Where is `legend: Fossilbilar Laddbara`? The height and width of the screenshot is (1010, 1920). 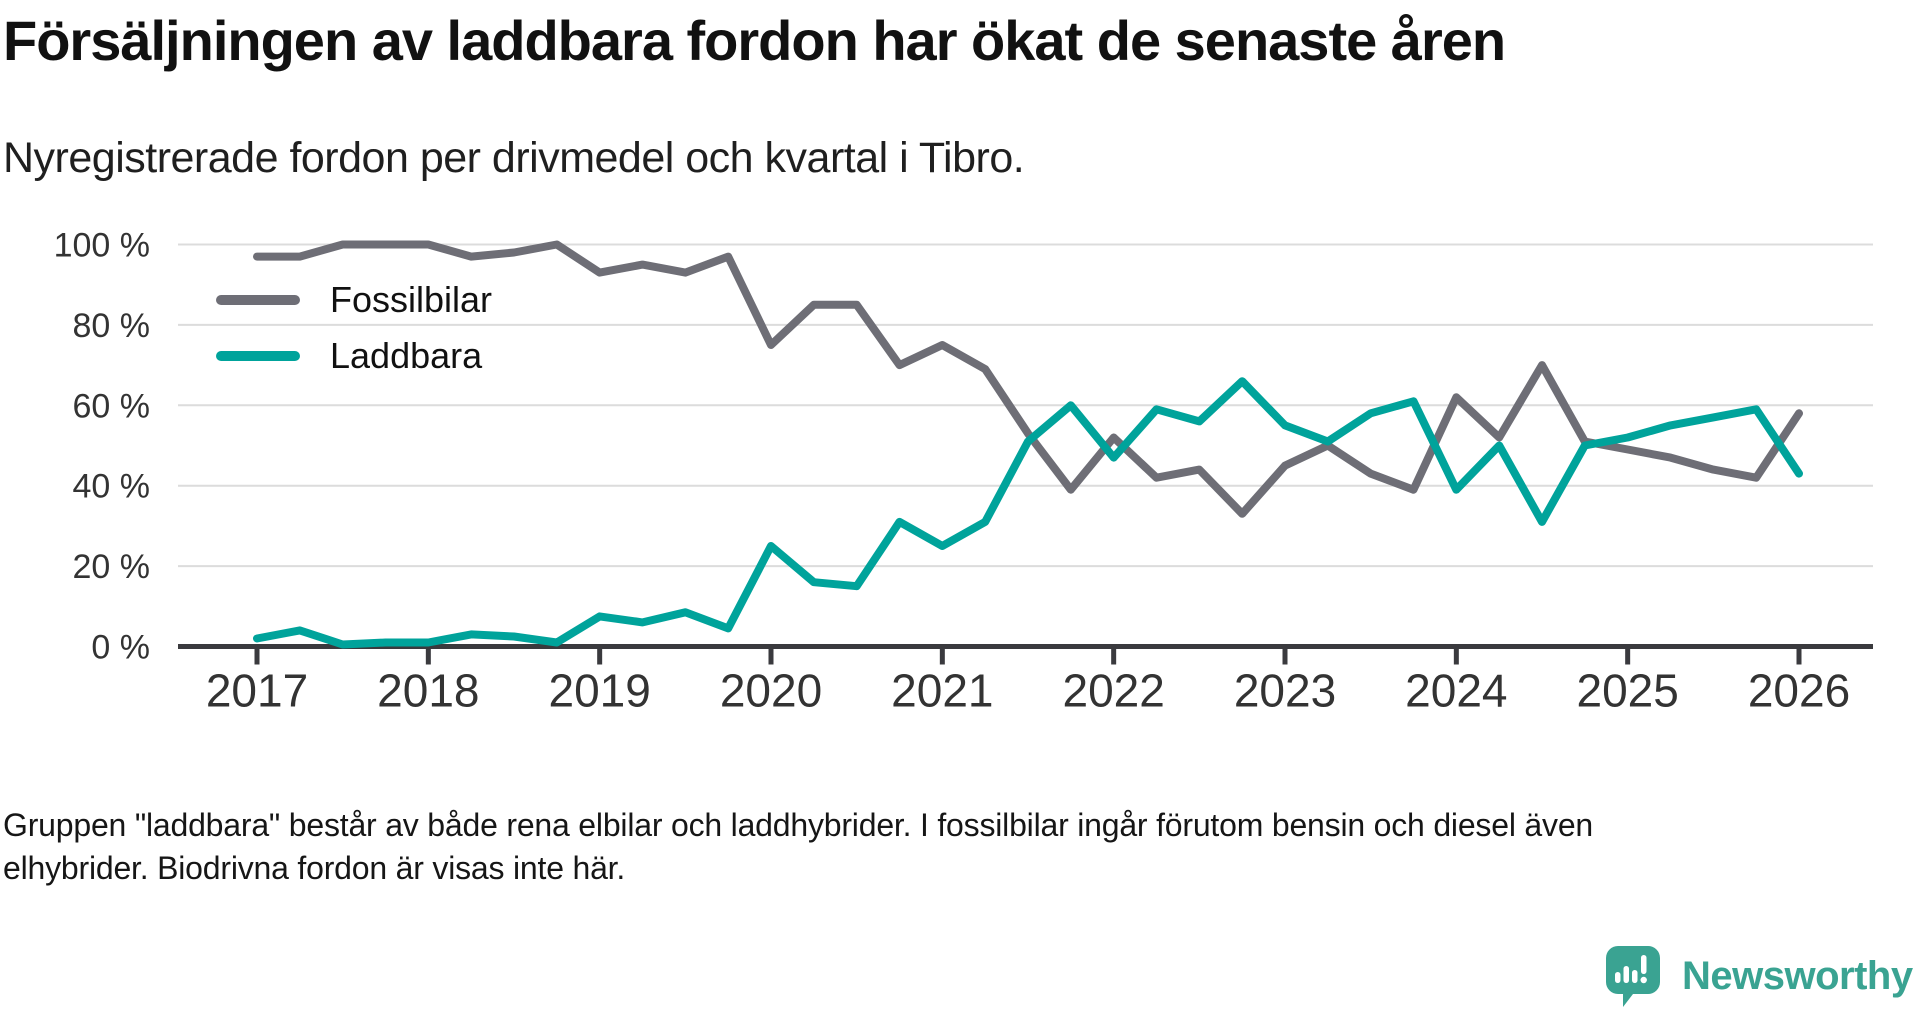 legend: Fossilbilar Laddbara is located at coordinates (354, 334).